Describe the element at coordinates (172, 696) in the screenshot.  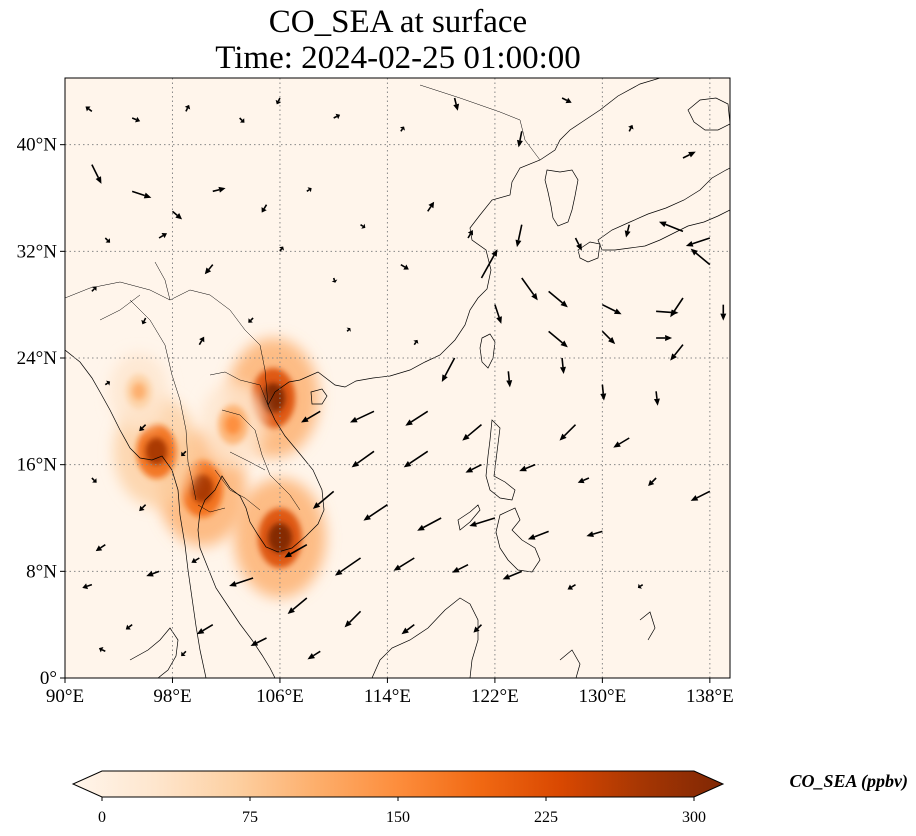
I see `lon-tick-label: 98°E` at that location.